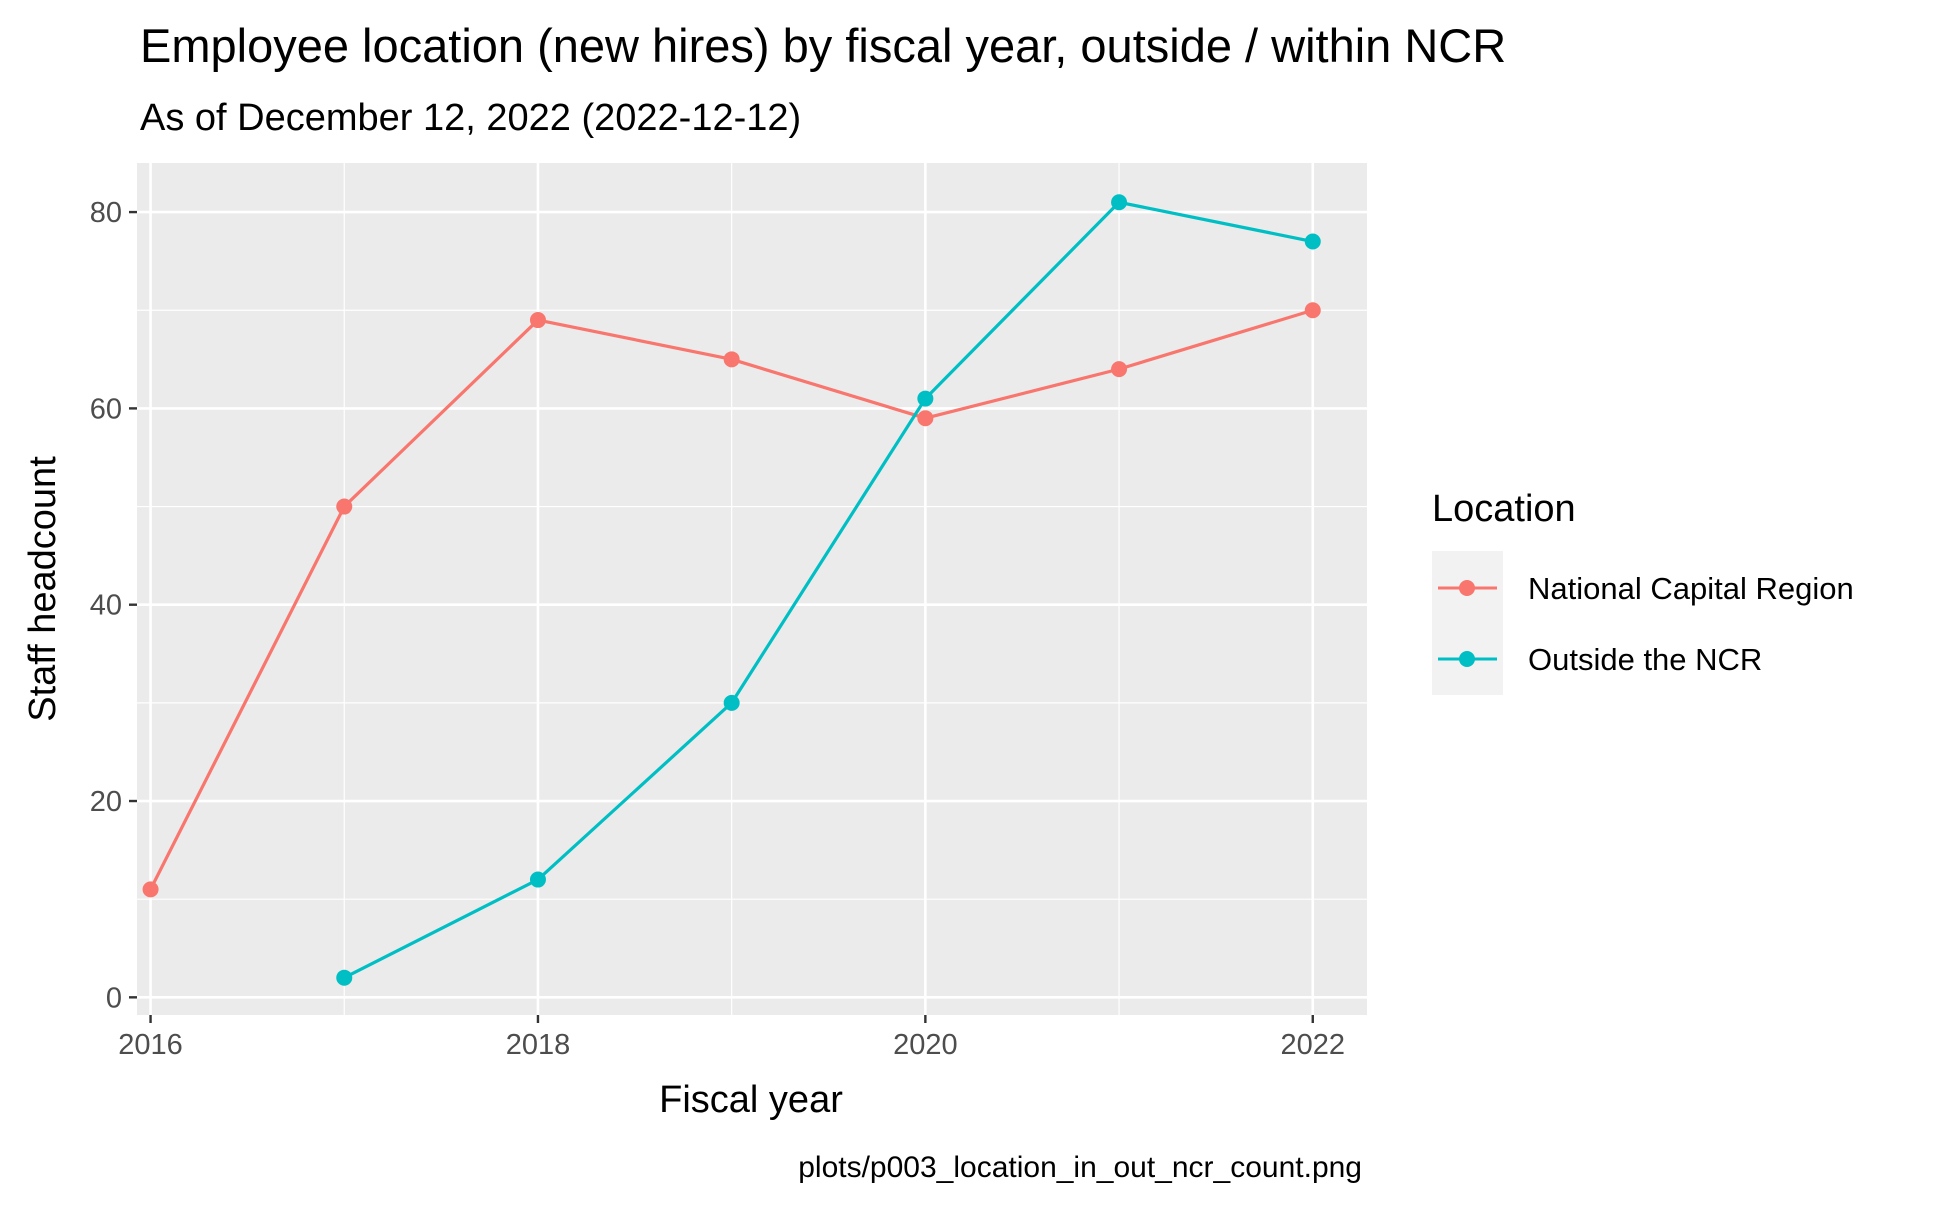 Image resolution: width=1950 pixels, height=1205 pixels. What do you see at coordinates (106, 409) in the screenshot?
I see `y-tick-label: 60` at bounding box center [106, 409].